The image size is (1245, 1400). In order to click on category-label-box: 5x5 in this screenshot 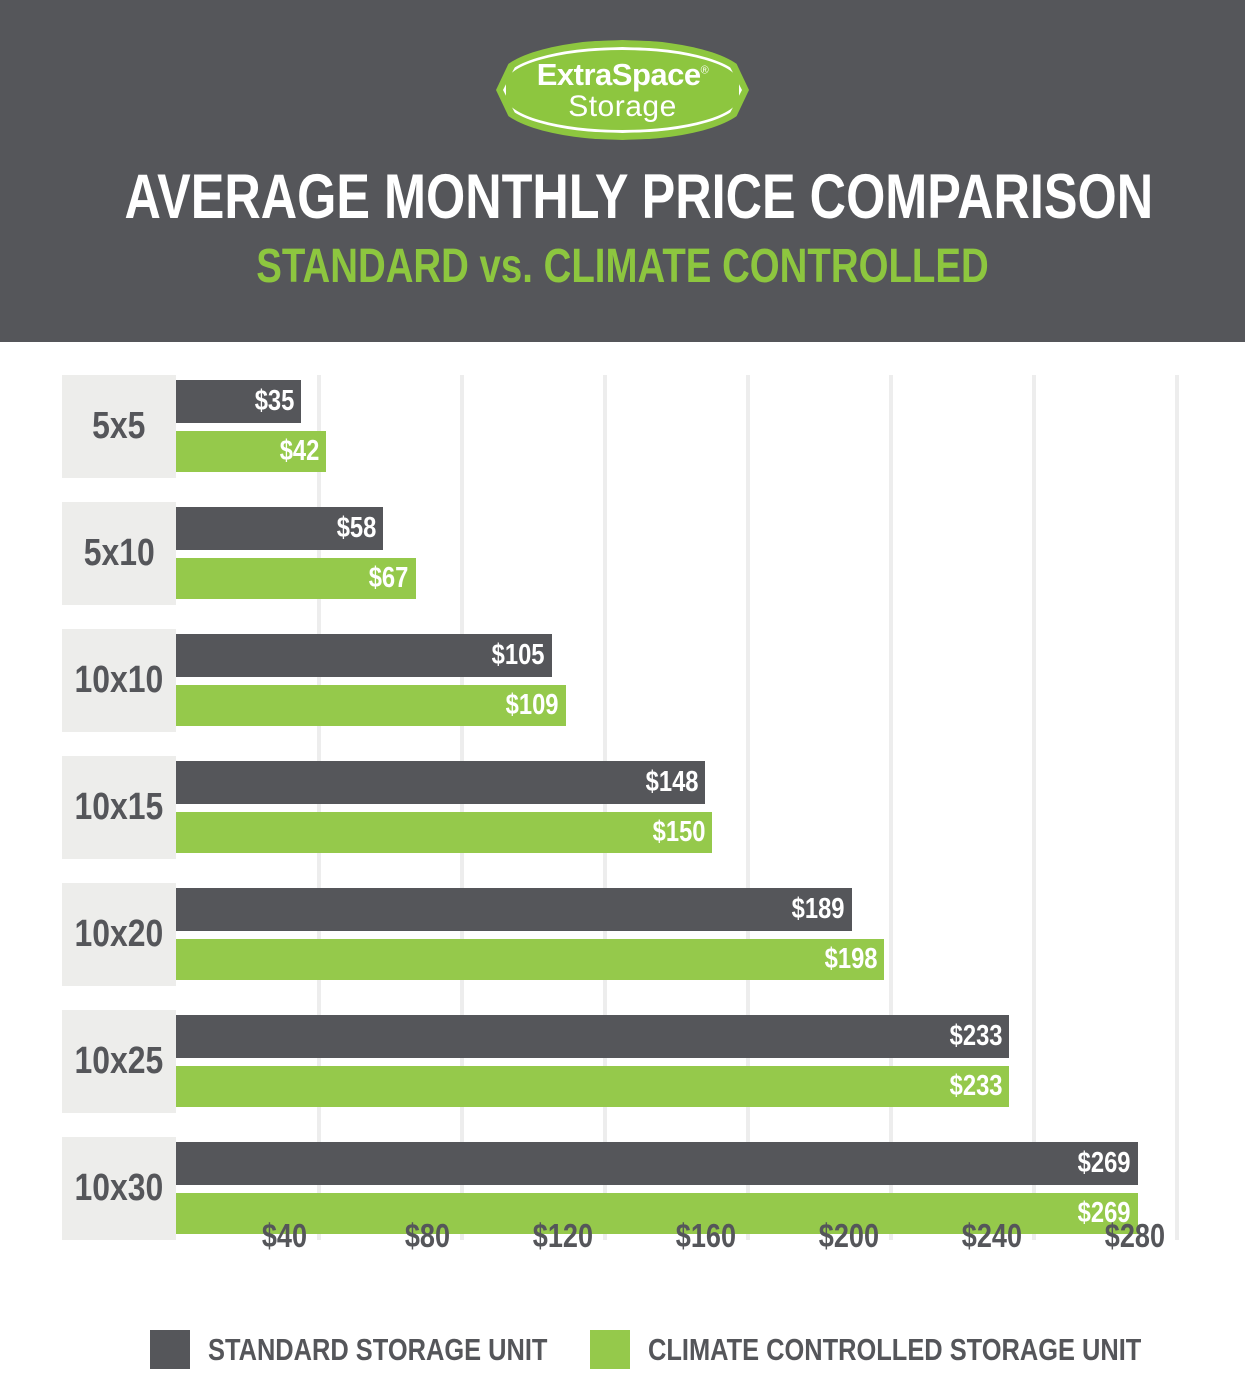, I will do `click(119, 426)`.